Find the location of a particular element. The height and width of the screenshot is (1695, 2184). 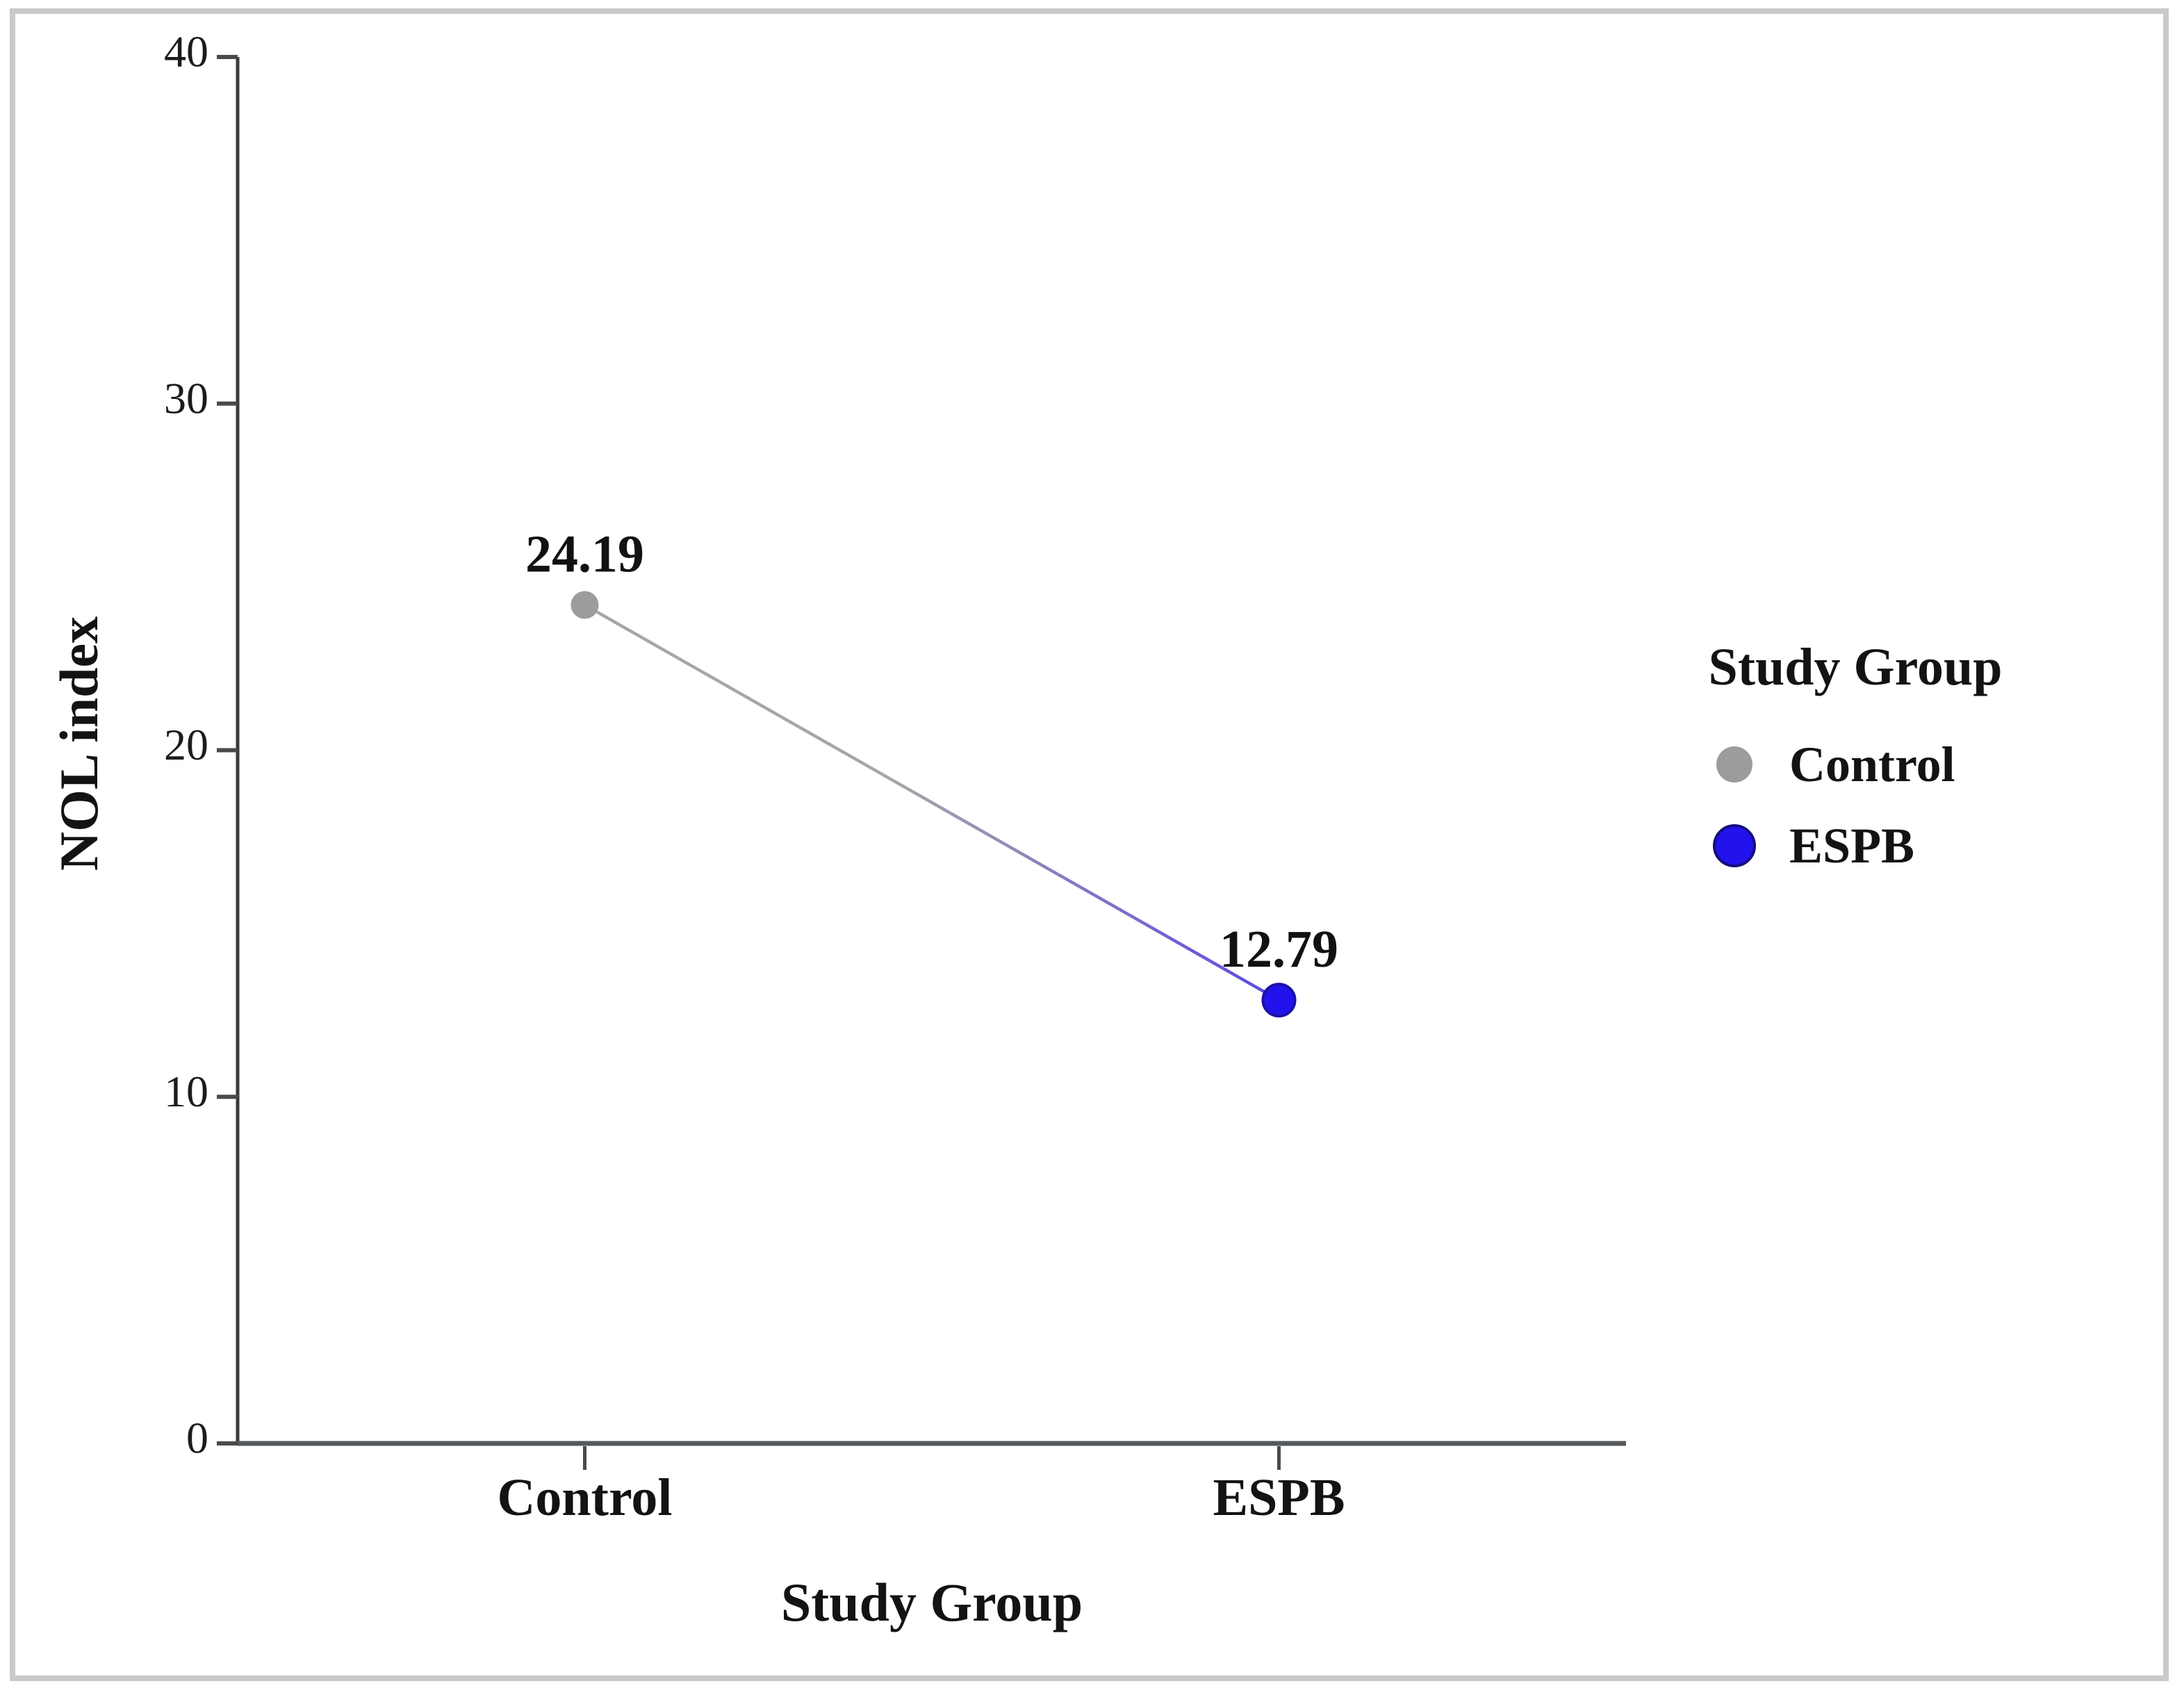

data-point-label: 24.19 is located at coordinates (584, 555).